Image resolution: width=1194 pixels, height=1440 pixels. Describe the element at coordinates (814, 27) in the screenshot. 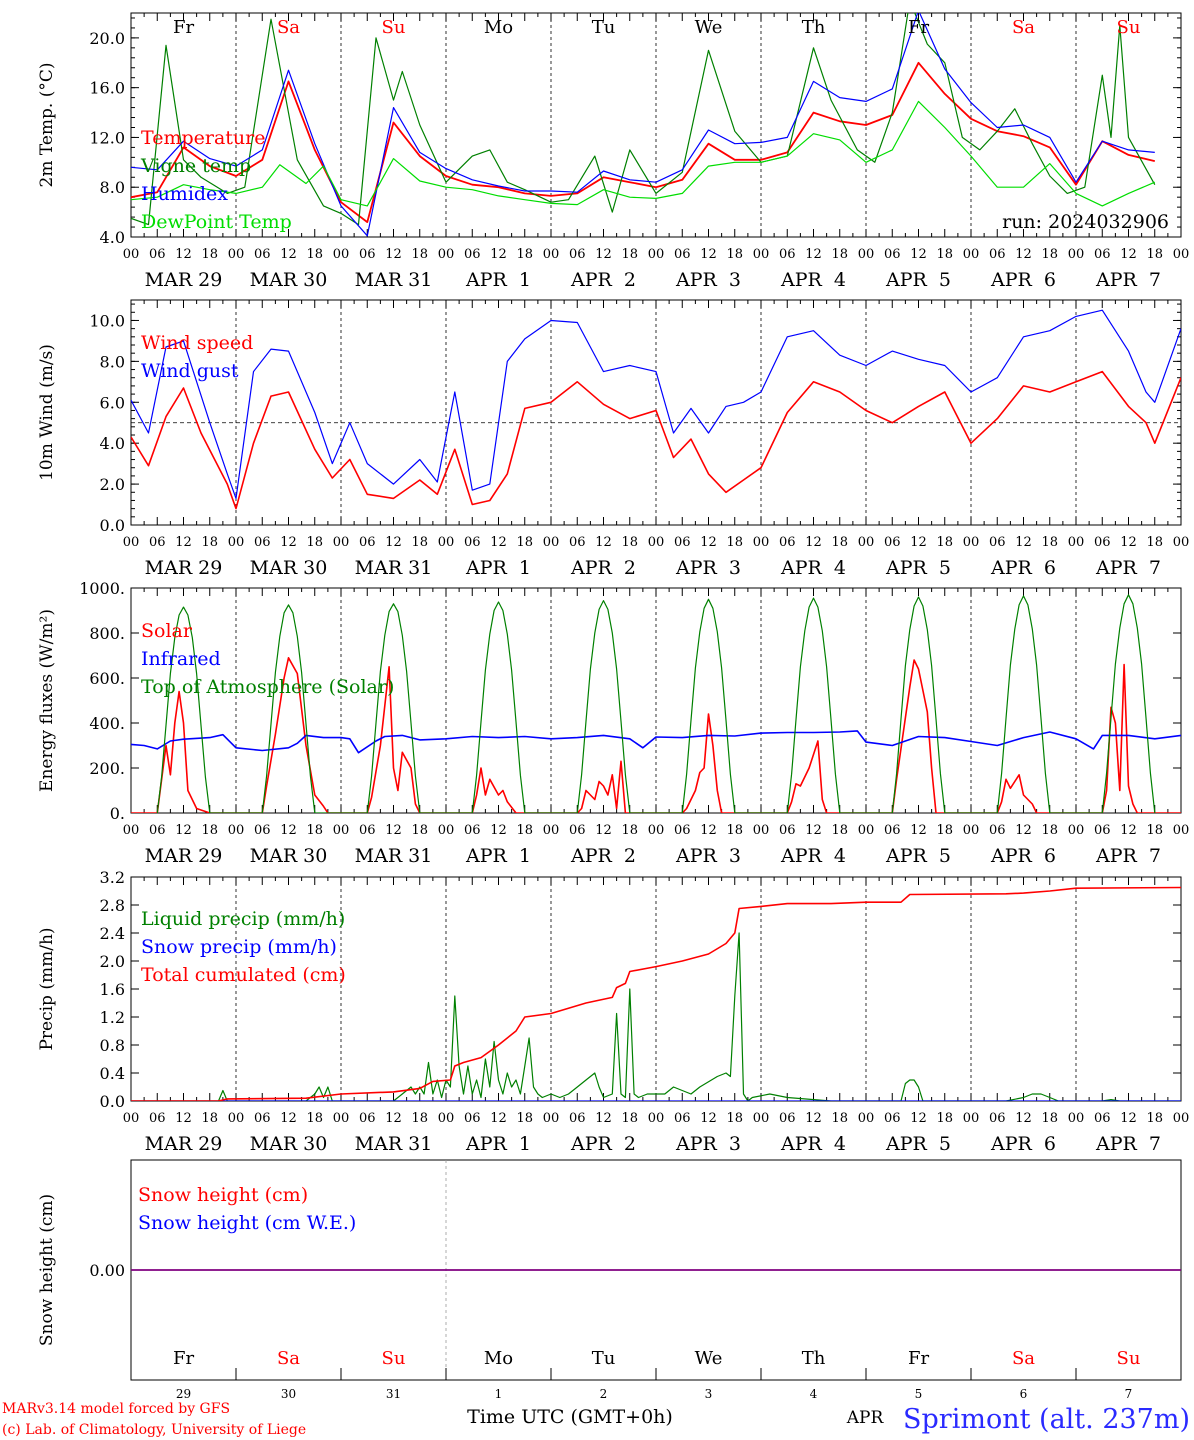

I see `day-header: Th` at that location.